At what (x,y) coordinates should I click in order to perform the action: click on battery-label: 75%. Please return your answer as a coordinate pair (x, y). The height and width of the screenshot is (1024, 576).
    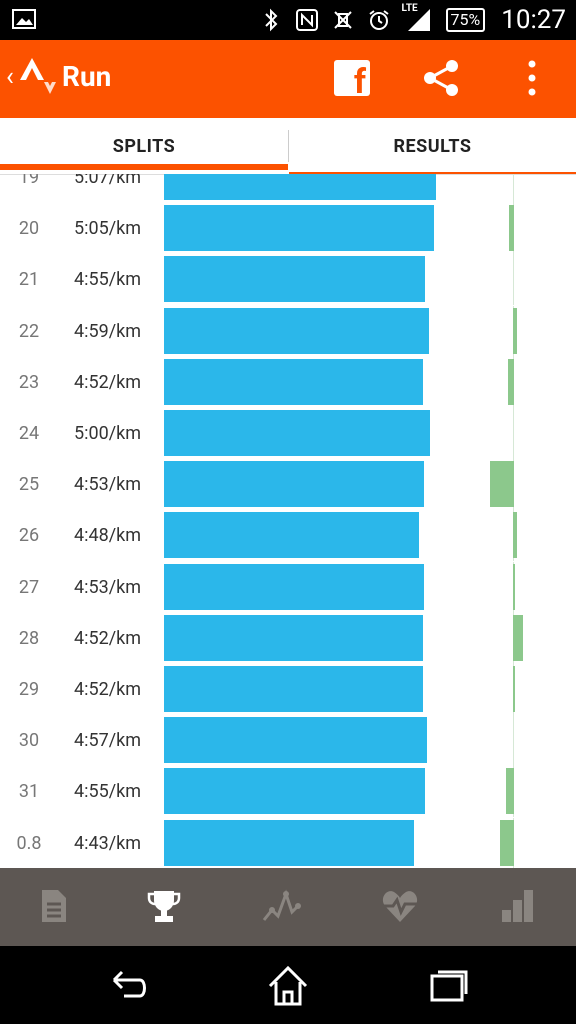
    Looking at the image, I should click on (465, 19).